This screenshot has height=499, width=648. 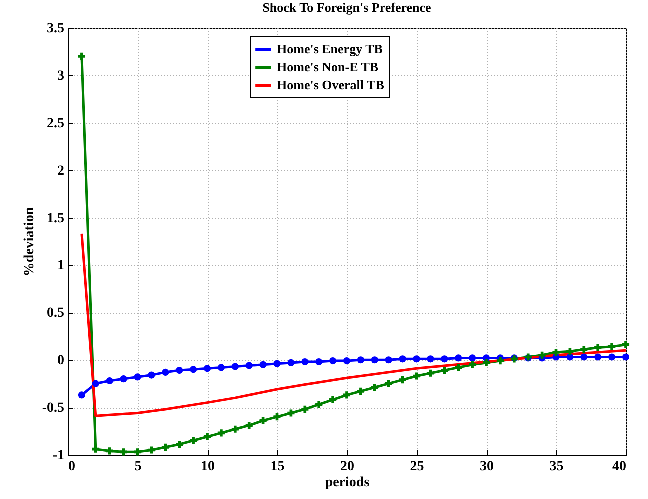 What do you see at coordinates (61, 171) in the screenshot?
I see `y-tick-label: 2` at bounding box center [61, 171].